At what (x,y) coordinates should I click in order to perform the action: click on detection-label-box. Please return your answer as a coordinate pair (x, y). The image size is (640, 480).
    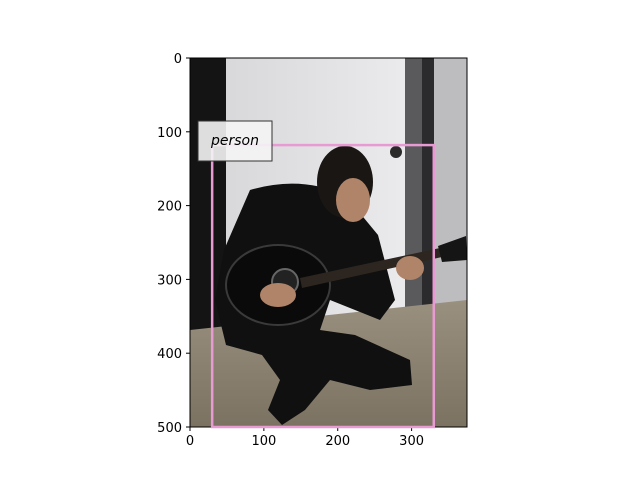
    Looking at the image, I should click on (235, 141).